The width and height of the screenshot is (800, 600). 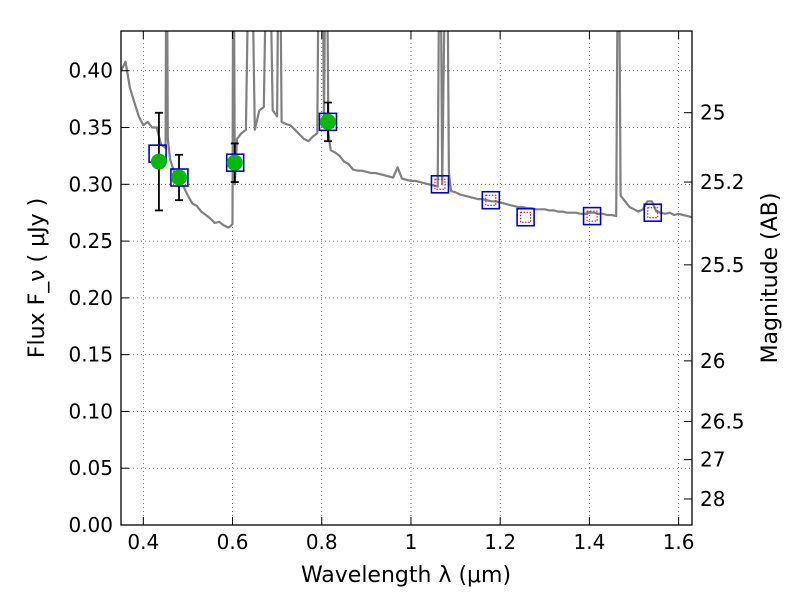 What do you see at coordinates (406, 575) in the screenshot?
I see `x-axis-title: Wavelength λ (μm)` at bounding box center [406, 575].